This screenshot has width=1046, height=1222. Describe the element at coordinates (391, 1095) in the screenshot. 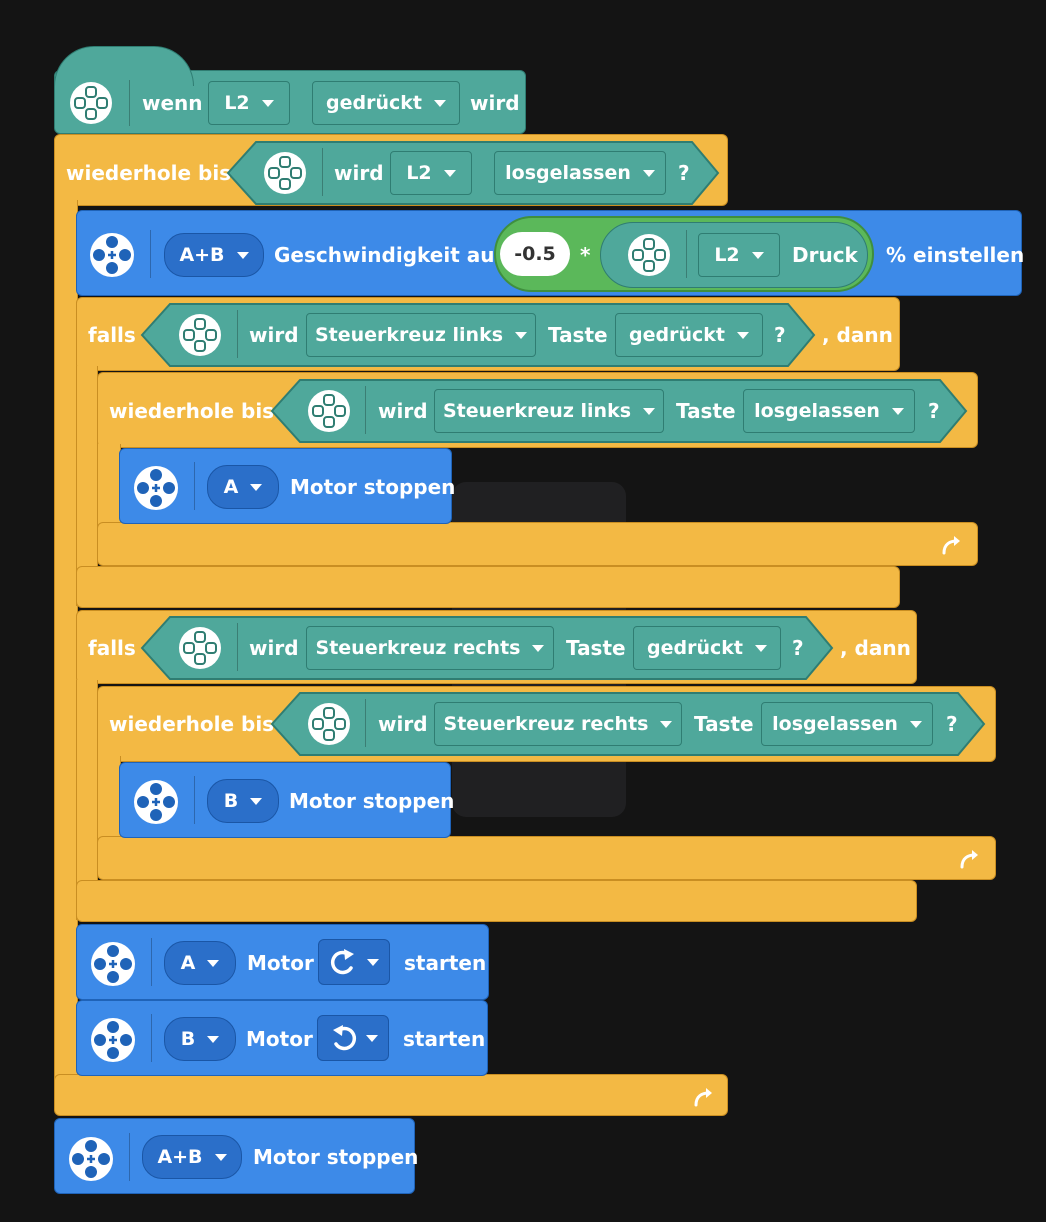

I see `repeat-until-main-bottom` at that location.